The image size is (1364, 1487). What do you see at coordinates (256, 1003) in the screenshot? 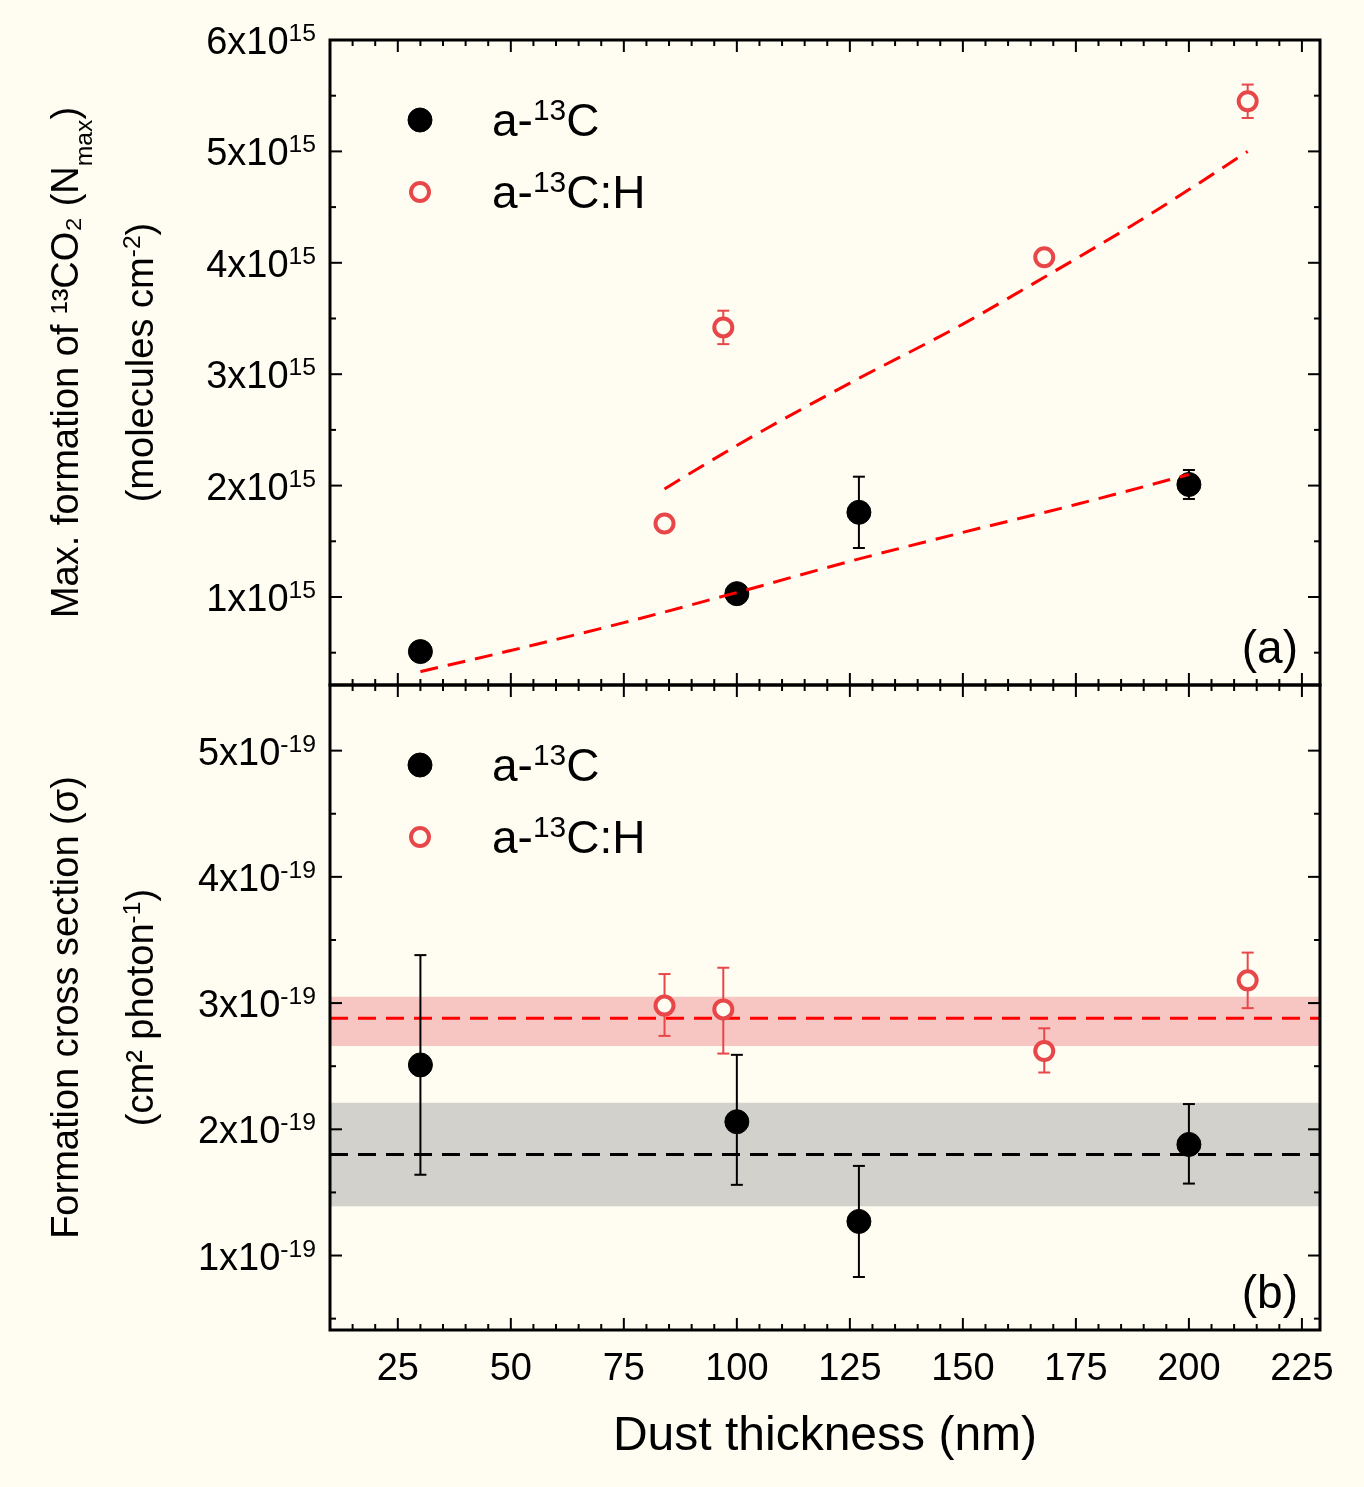
I see `y-tick-label: 3x10$^{-19}$` at bounding box center [256, 1003].